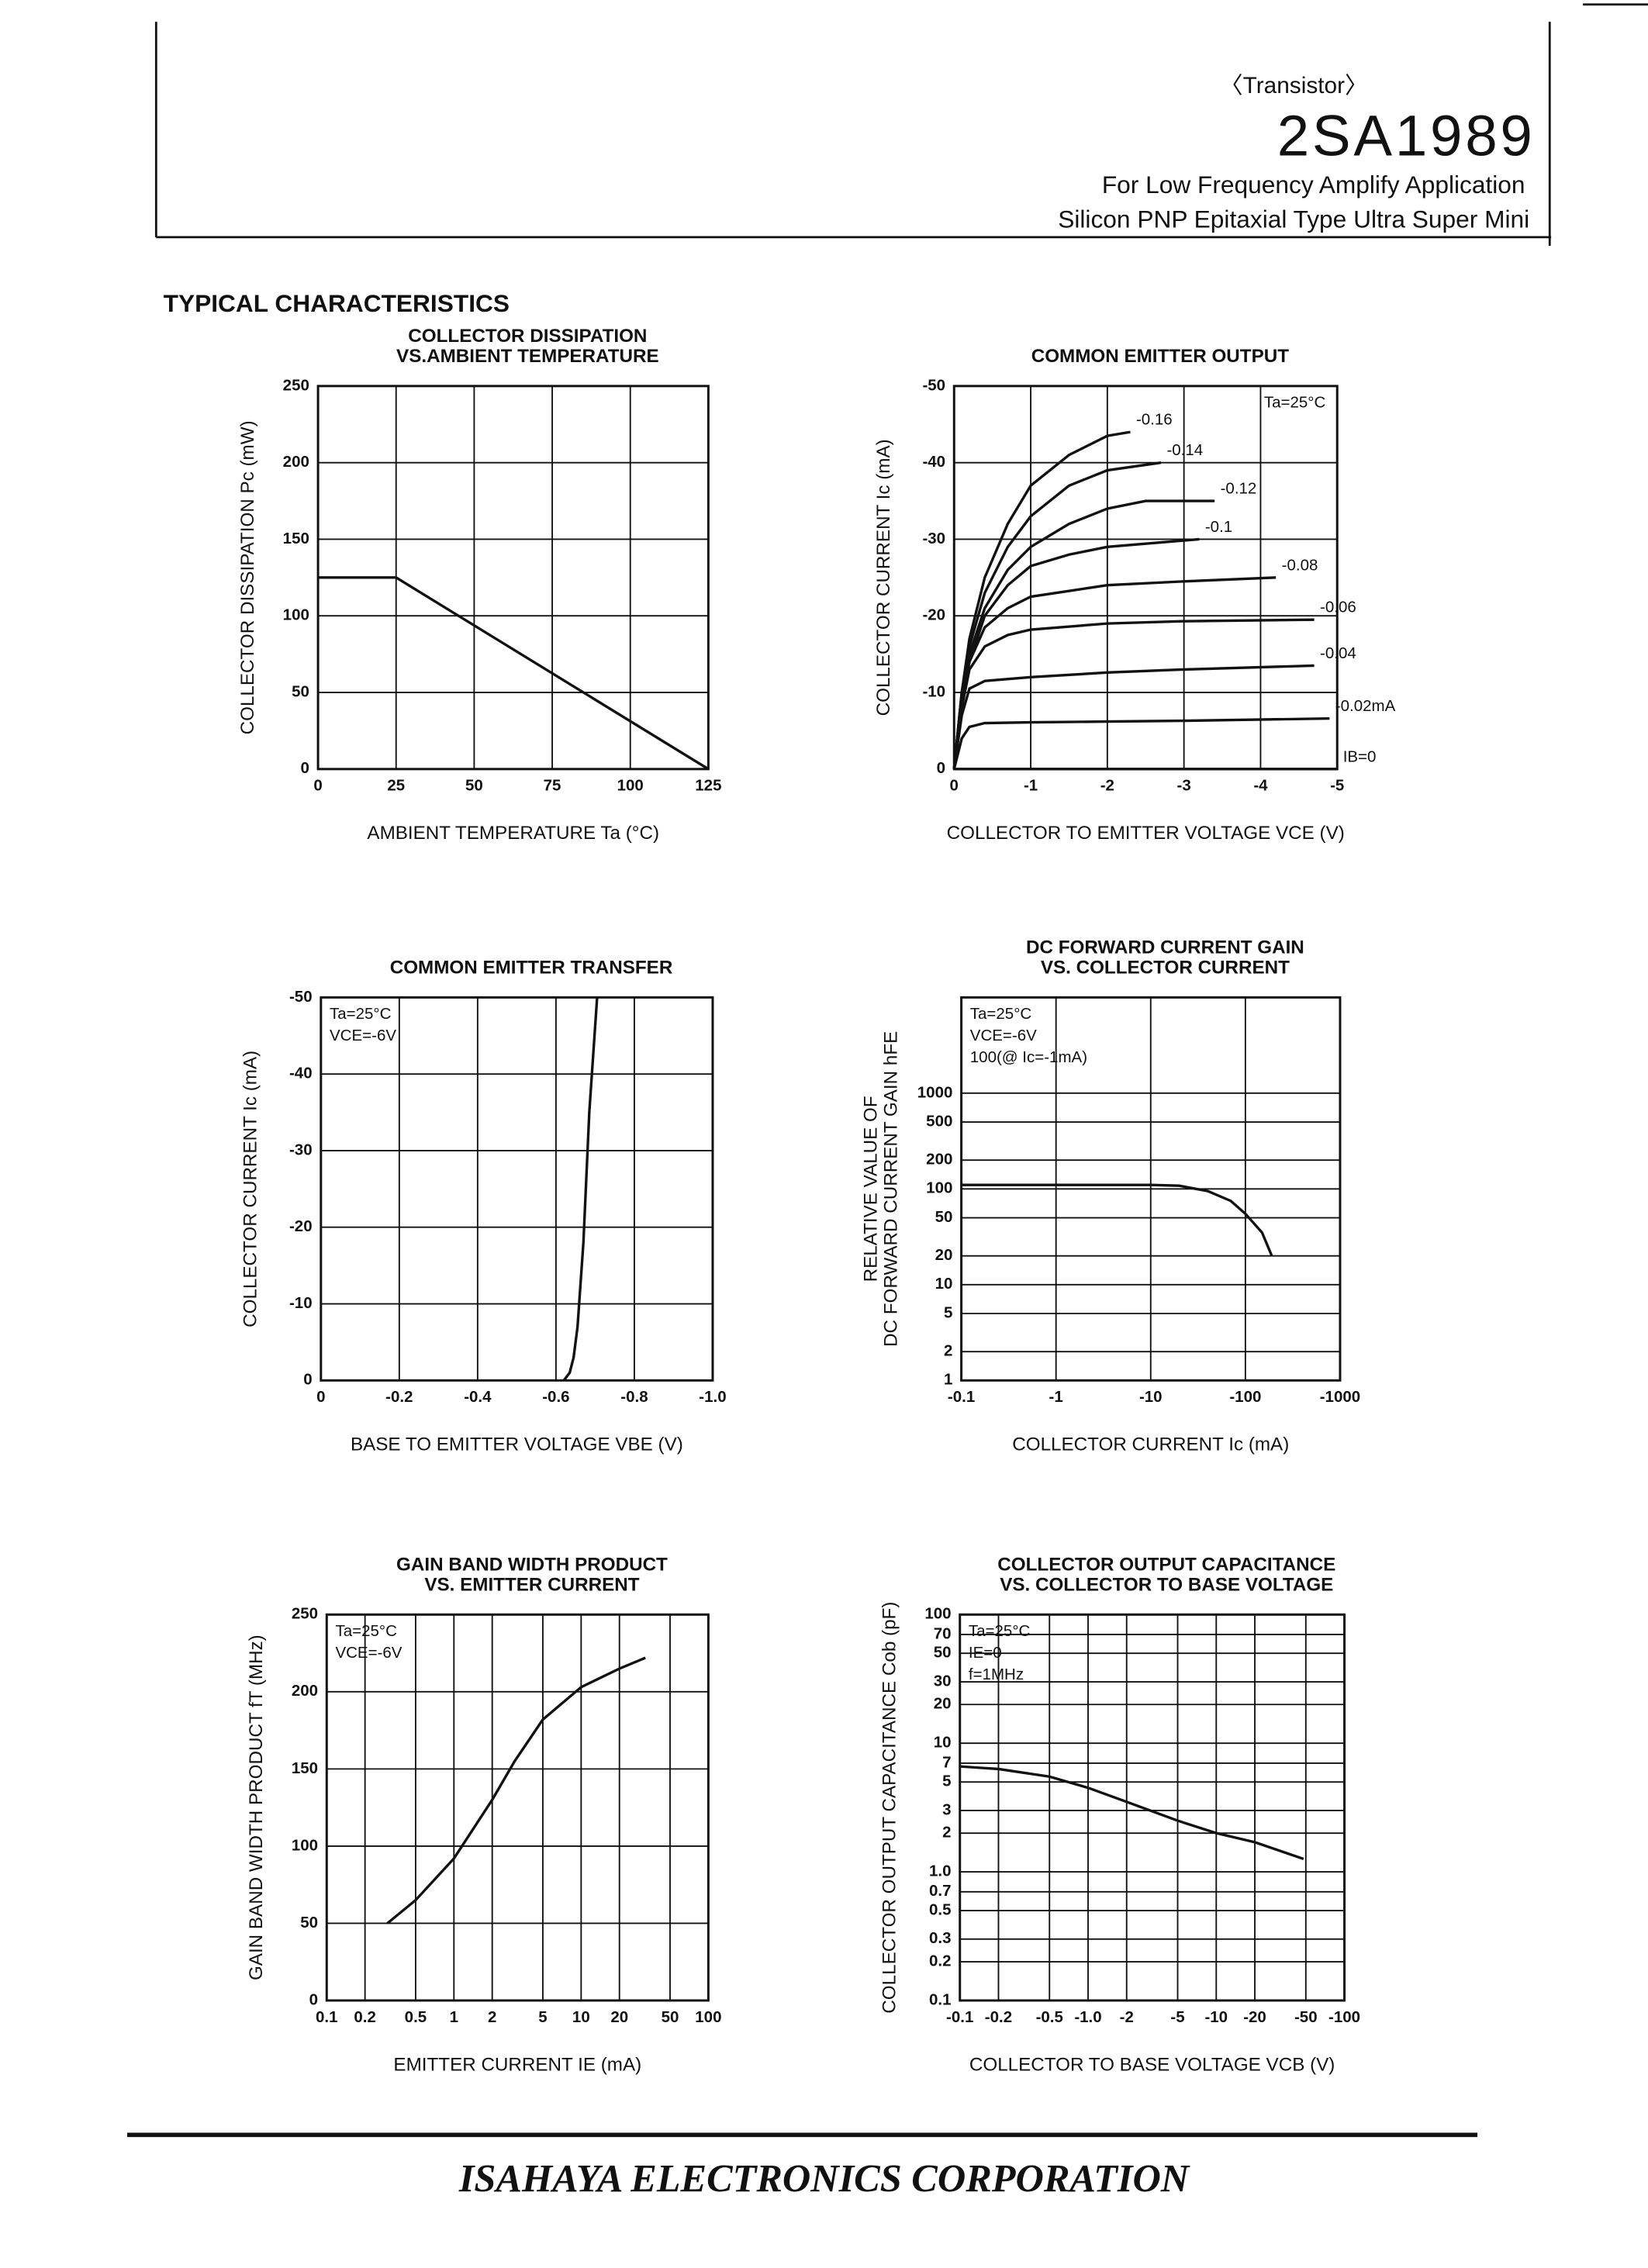  What do you see at coordinates (474, 786) in the screenshot?
I see `x-tick-label: 50` at bounding box center [474, 786].